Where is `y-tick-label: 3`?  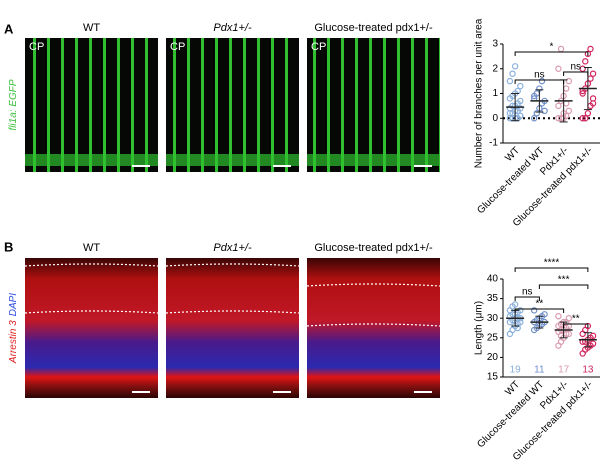 y-tick-label: 3 is located at coordinates (495, 44).